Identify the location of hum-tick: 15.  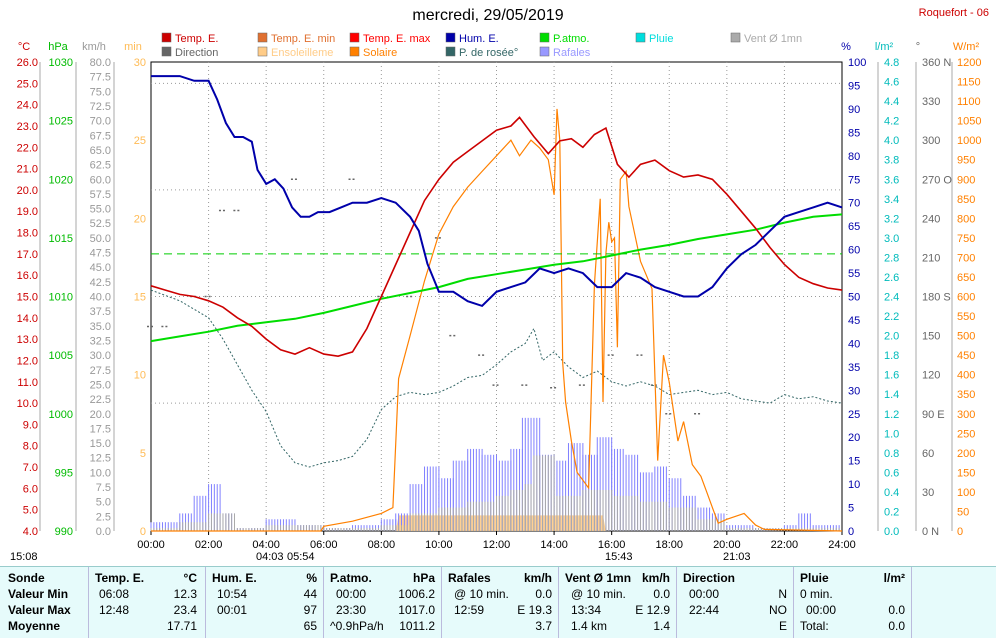
(854, 462).